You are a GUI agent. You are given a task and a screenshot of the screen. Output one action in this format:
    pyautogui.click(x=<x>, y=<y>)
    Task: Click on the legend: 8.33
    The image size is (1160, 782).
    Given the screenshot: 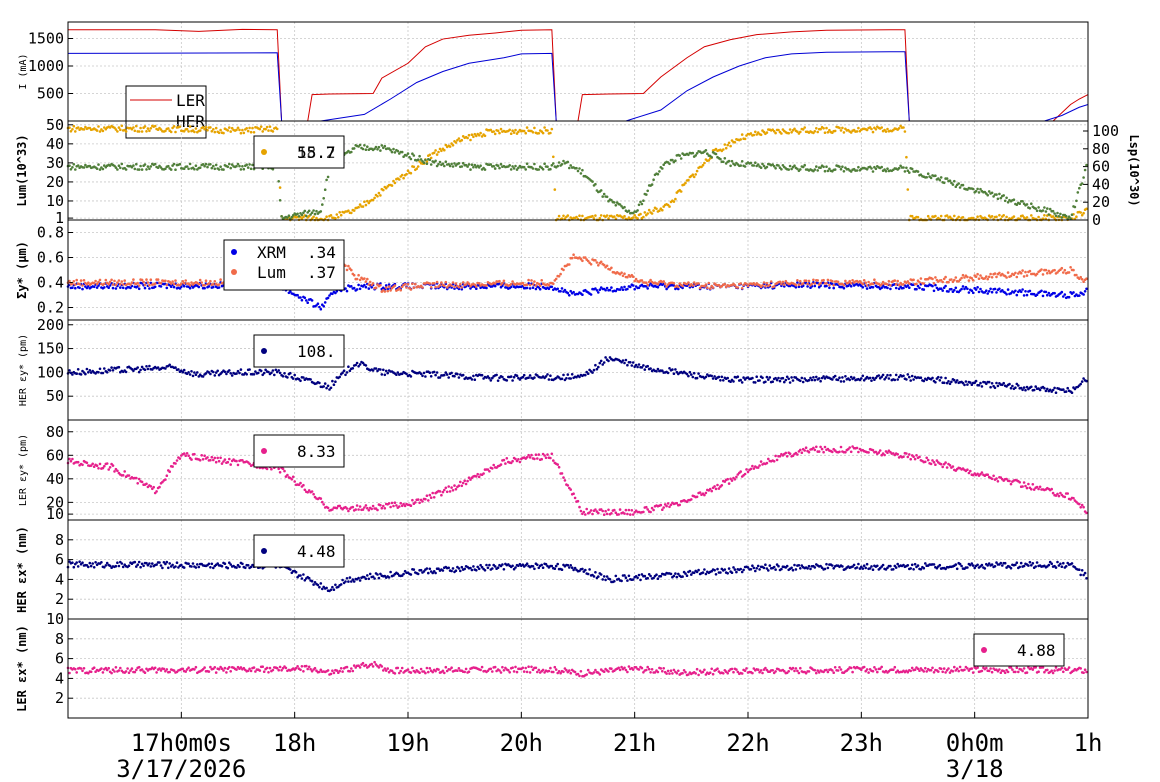 What is the action you would take?
    pyautogui.click(x=299, y=451)
    